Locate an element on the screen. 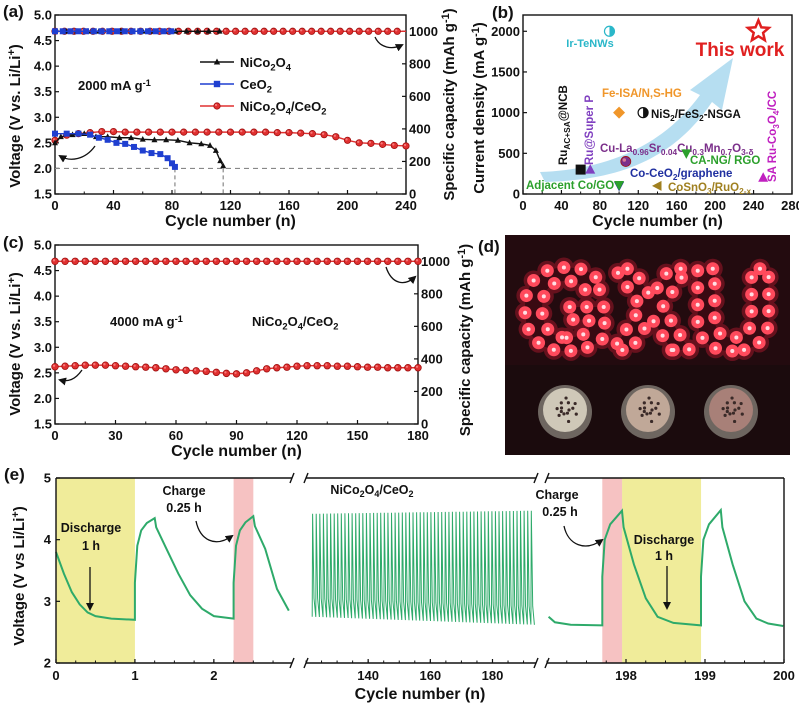 The image size is (799, 706). current-density-annotation: 4000 mA g-1 is located at coordinates (146, 321).